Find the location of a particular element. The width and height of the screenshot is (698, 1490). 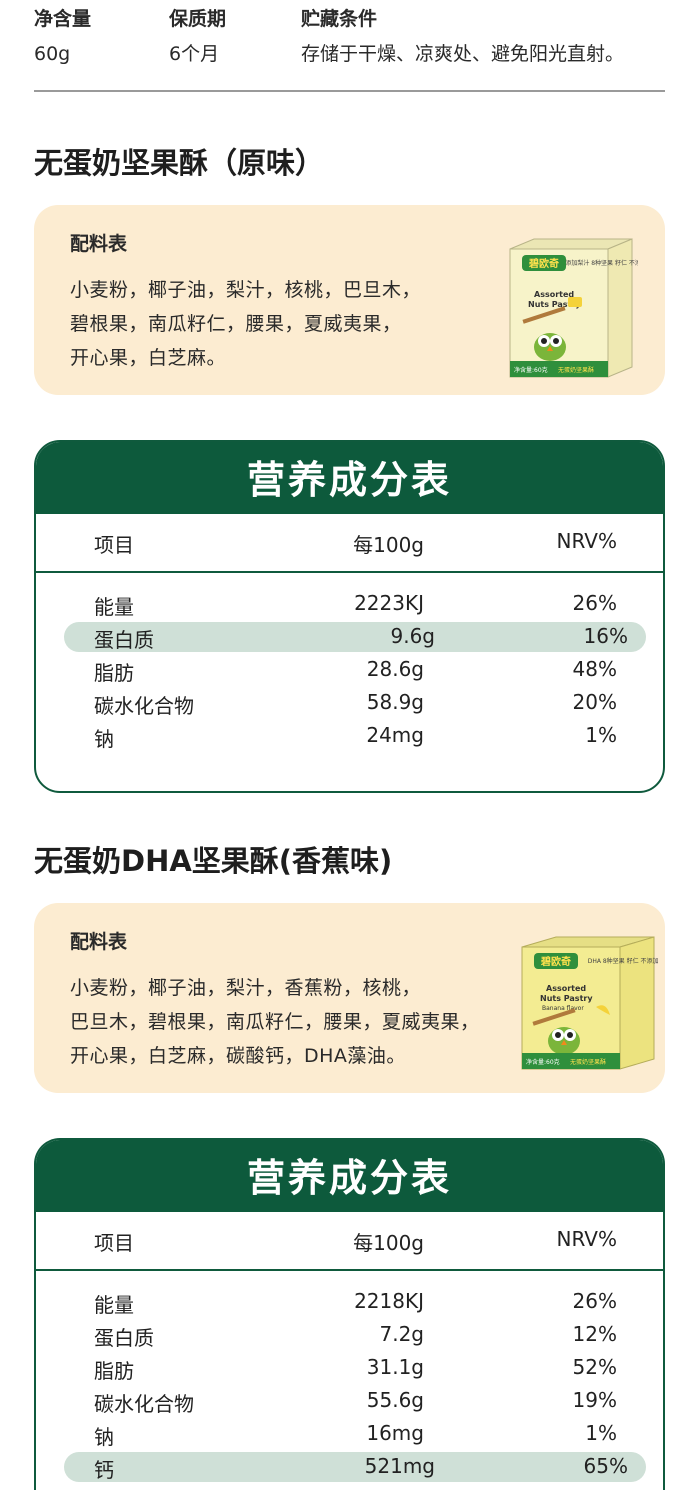

nutrient-per100g: 31.1g is located at coordinates (395, 1367).